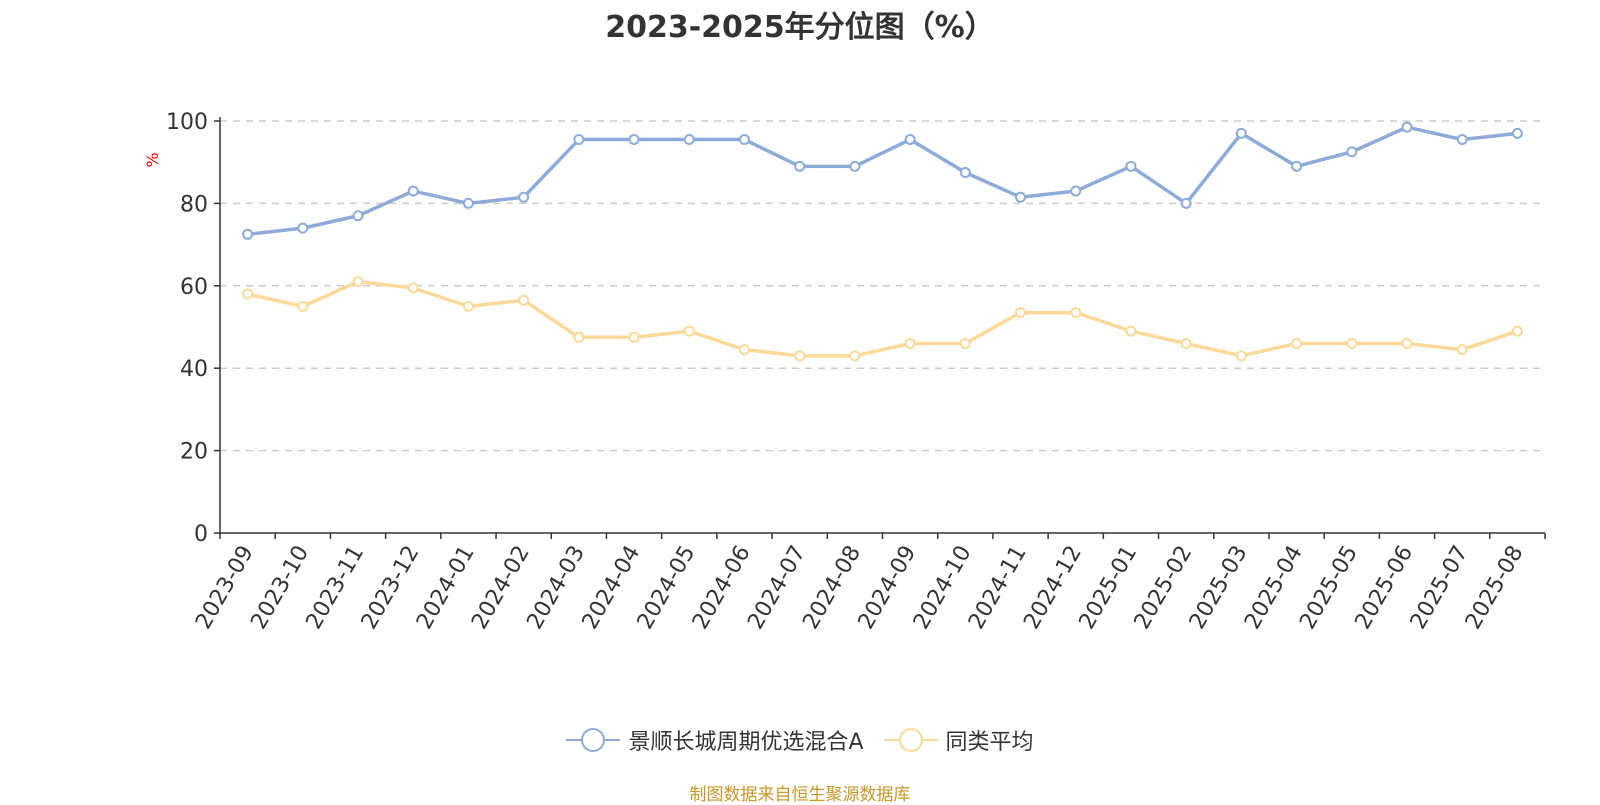 This screenshot has height=805, width=1600. Describe the element at coordinates (194, 204) in the screenshot. I see `y-tick-label-80: 80` at that location.